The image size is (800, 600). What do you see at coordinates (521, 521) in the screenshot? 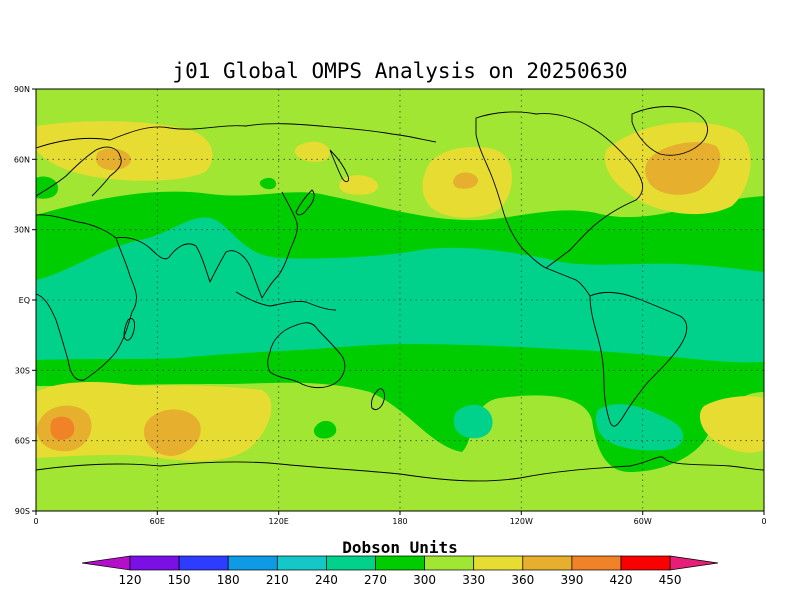
I see `lon-label-120w: 120W` at bounding box center [521, 521].